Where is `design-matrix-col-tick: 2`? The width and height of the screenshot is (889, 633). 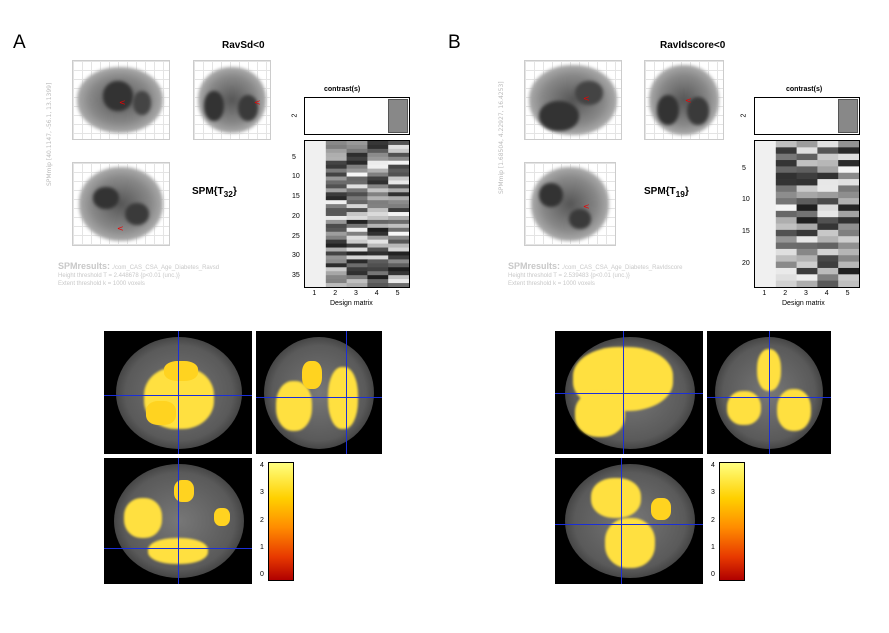 design-matrix-col-tick: 2 is located at coordinates (335, 293).